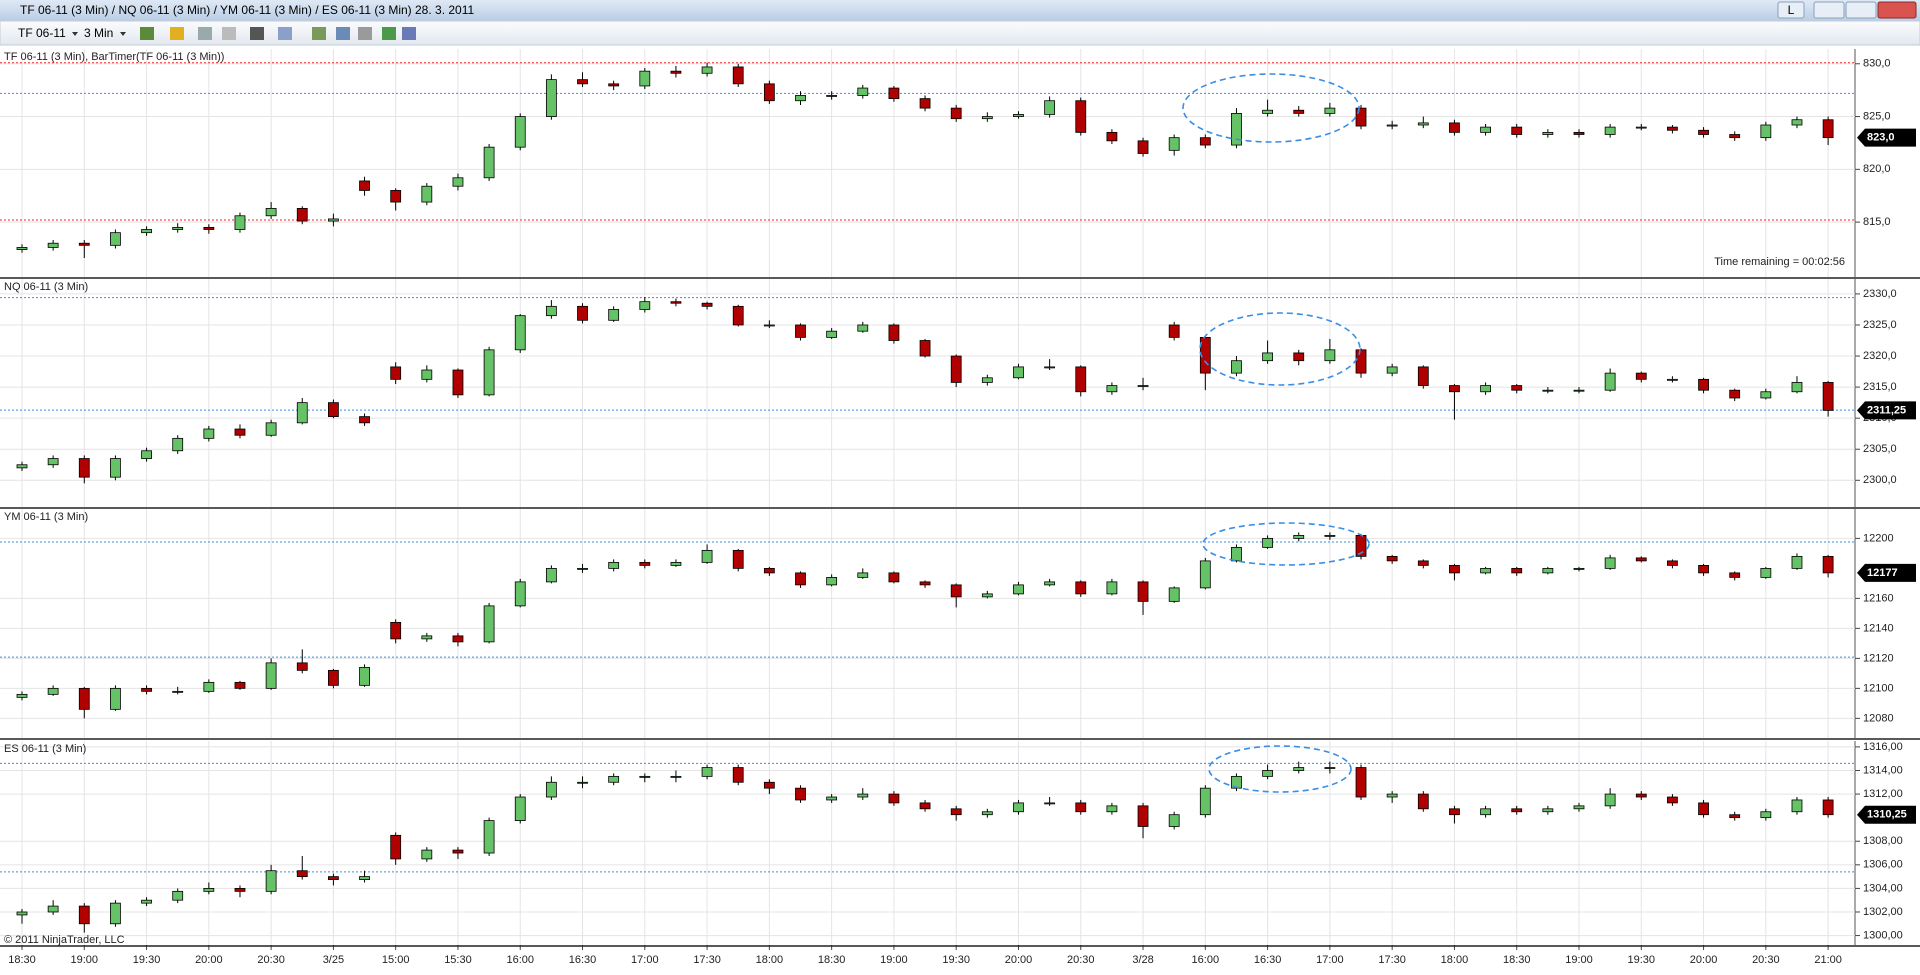 This screenshot has width=1920, height=975. Describe the element at coordinates (46, 287) in the screenshot. I see `panel-label: NQ 06-11 (3 Min)` at that location.